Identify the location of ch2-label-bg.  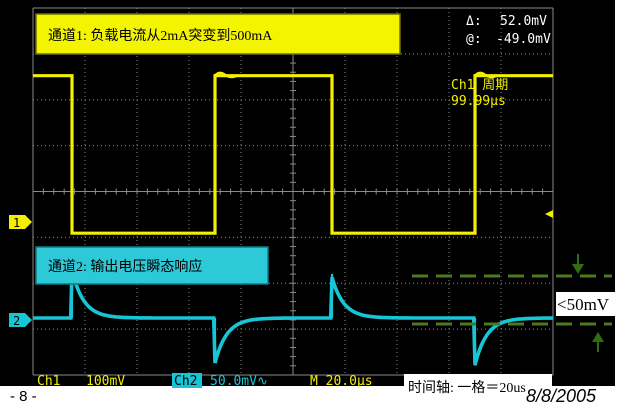
(187, 380).